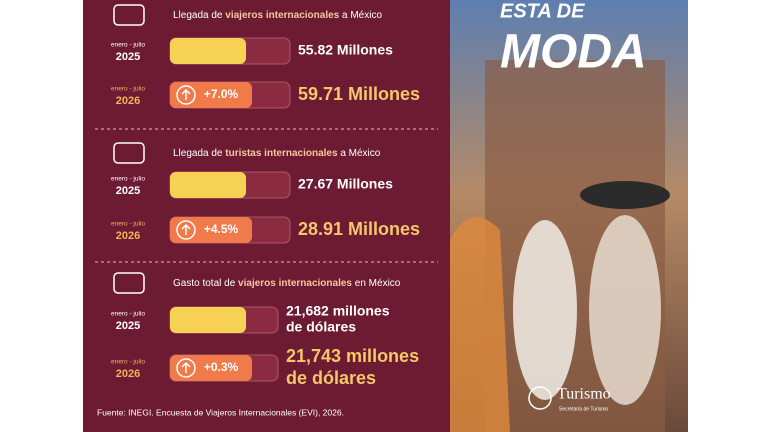 This screenshot has width=768, height=432. Describe the element at coordinates (359, 94) in the screenshot. I see `value: 59.71 Millones` at that location.